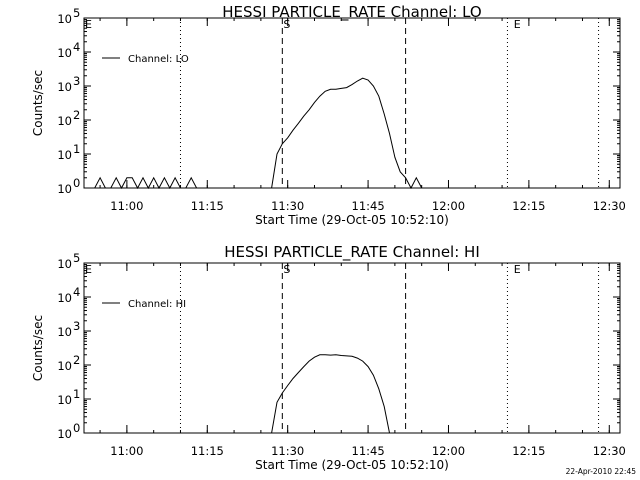 The image size is (640, 480). Describe the element at coordinates (352, 252) in the screenshot. I see `chart-title: HESSI PARTICLE_RATE Channel: HI` at that location.